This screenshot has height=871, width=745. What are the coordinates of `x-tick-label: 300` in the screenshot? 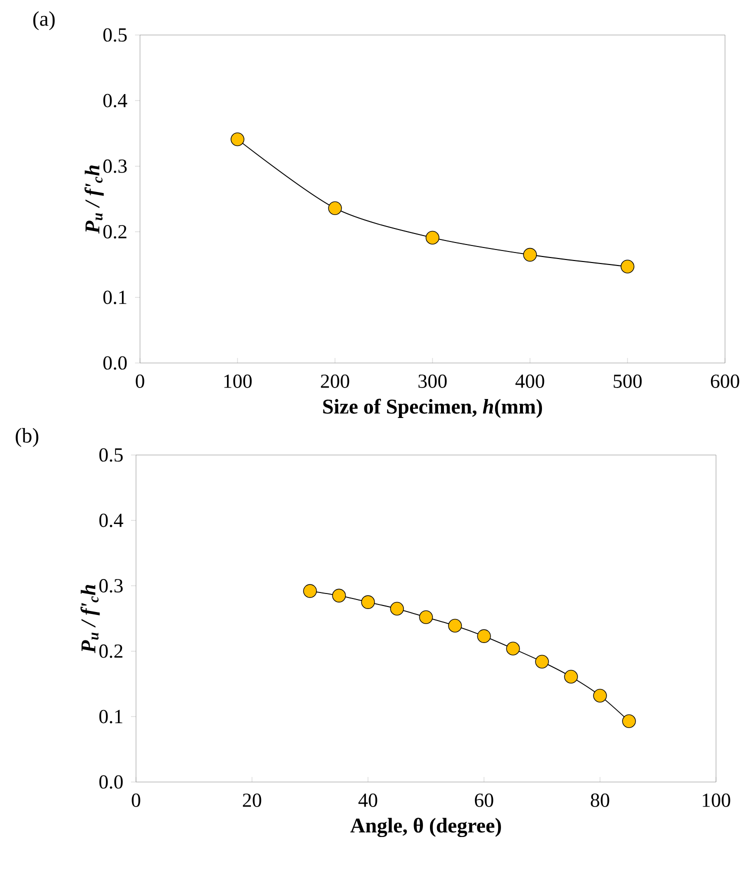 It's located at (432, 381).